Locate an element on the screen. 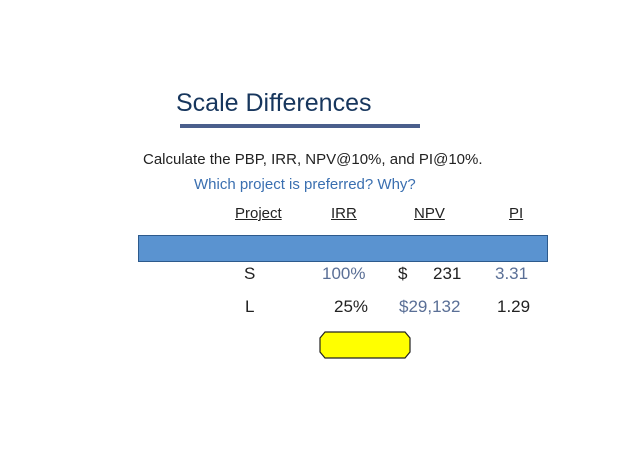  row-s-npv-symbol: $ is located at coordinates (403, 273).